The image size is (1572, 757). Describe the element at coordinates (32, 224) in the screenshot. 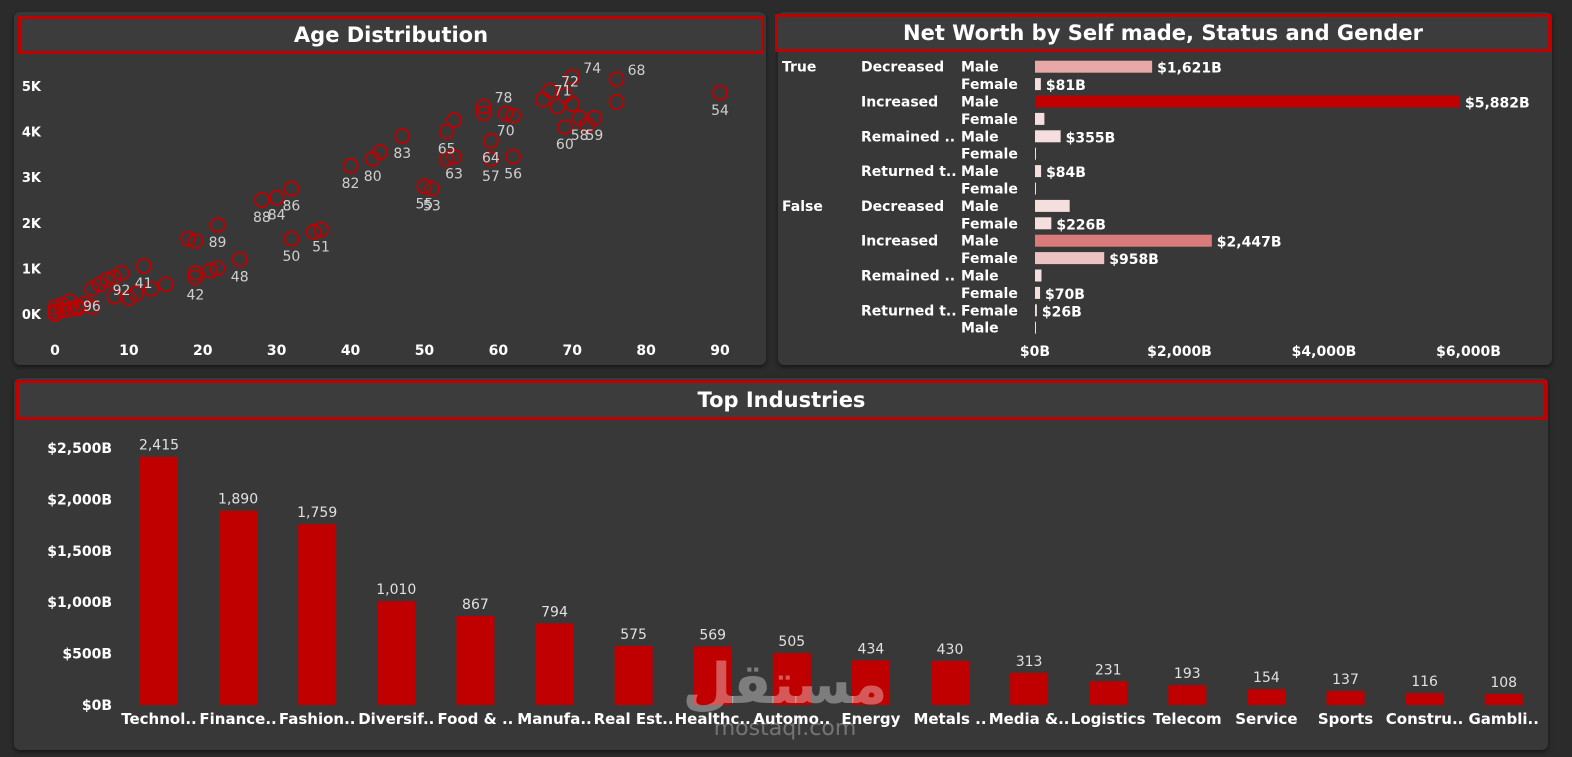

I see `y-tick-label: 2K` at that location.